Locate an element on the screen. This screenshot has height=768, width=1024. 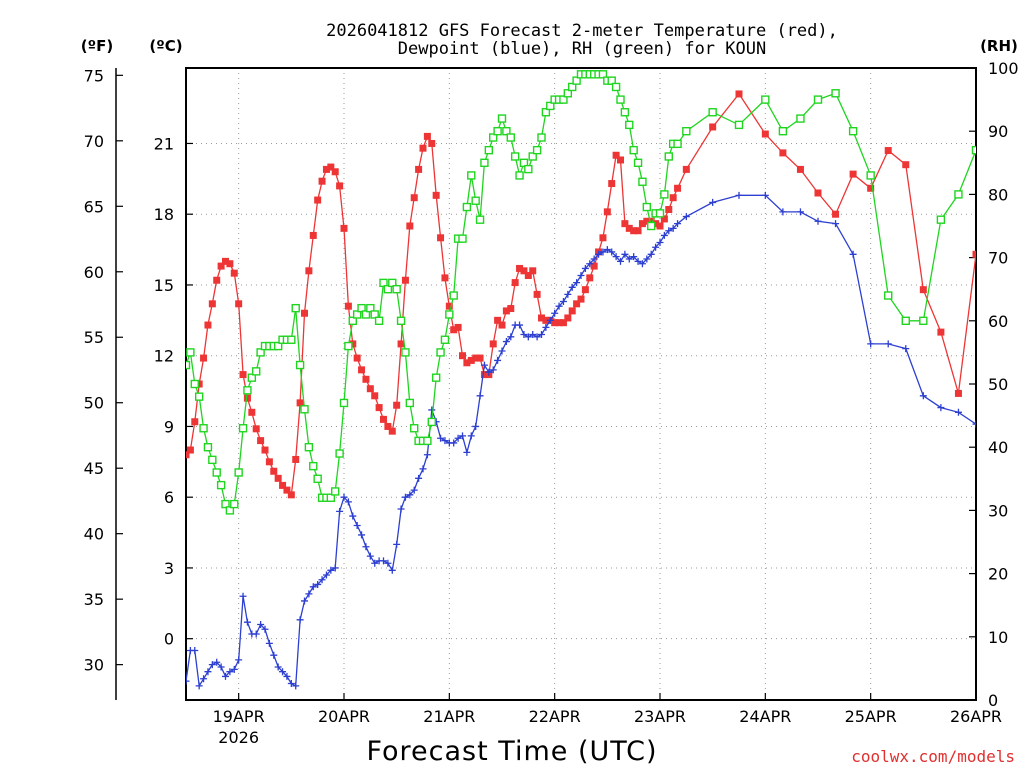
celsius-tick-label: 9 is located at coordinates (169, 426).